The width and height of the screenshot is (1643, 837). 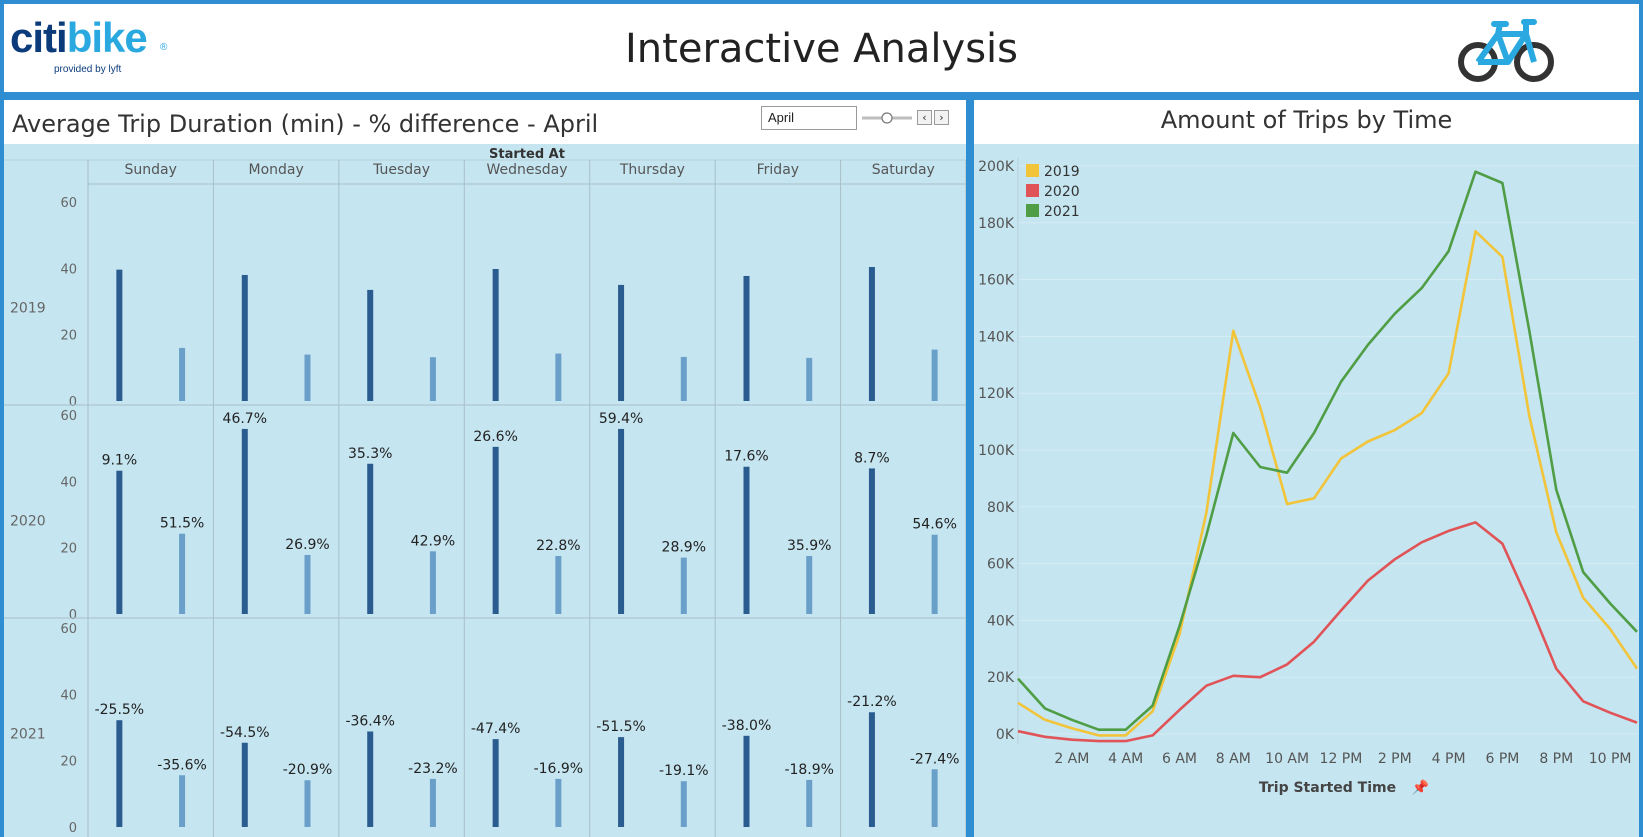 I want to click on bar-dark-2019-monday, so click(x=244, y=337).